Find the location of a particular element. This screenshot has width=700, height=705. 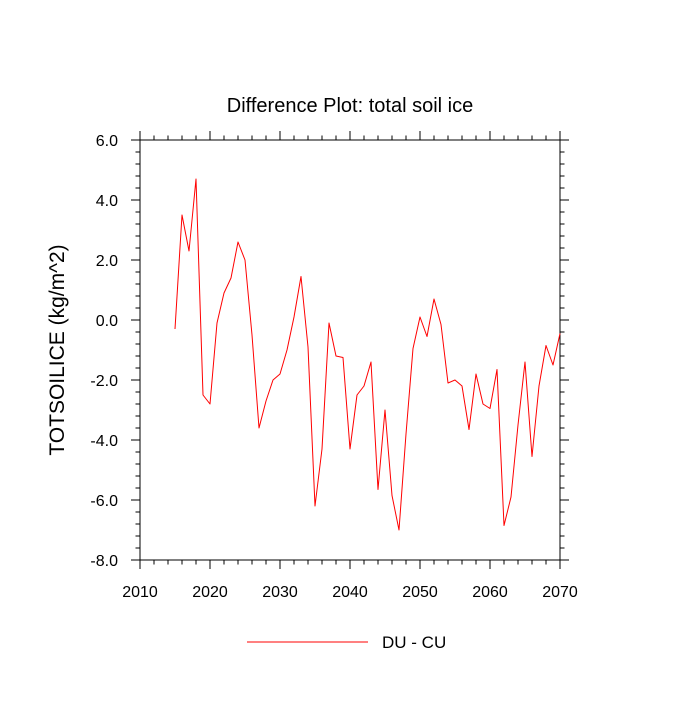

x-tick-label: 2050 is located at coordinates (420, 592).